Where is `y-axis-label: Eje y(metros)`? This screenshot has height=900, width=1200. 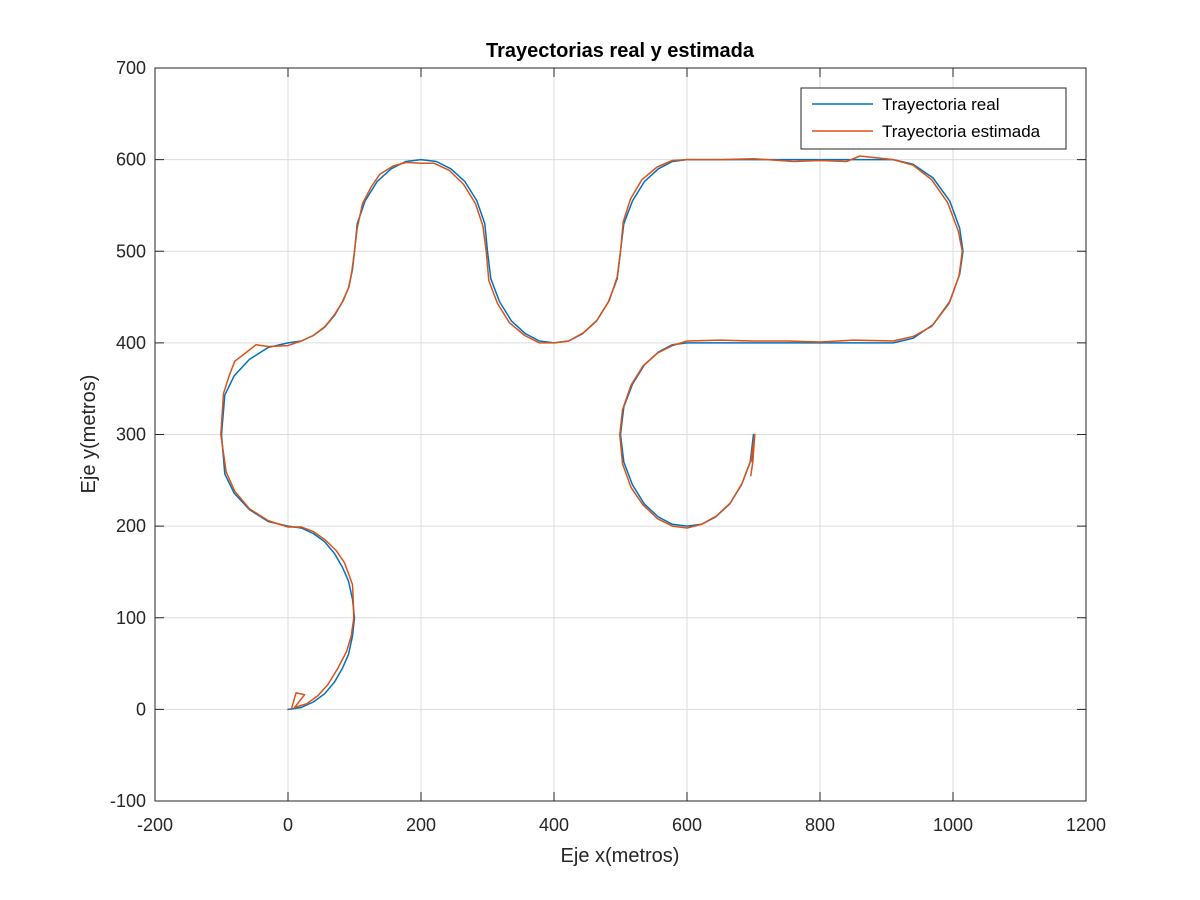 y-axis-label: Eje y(metros) is located at coordinates (89, 434).